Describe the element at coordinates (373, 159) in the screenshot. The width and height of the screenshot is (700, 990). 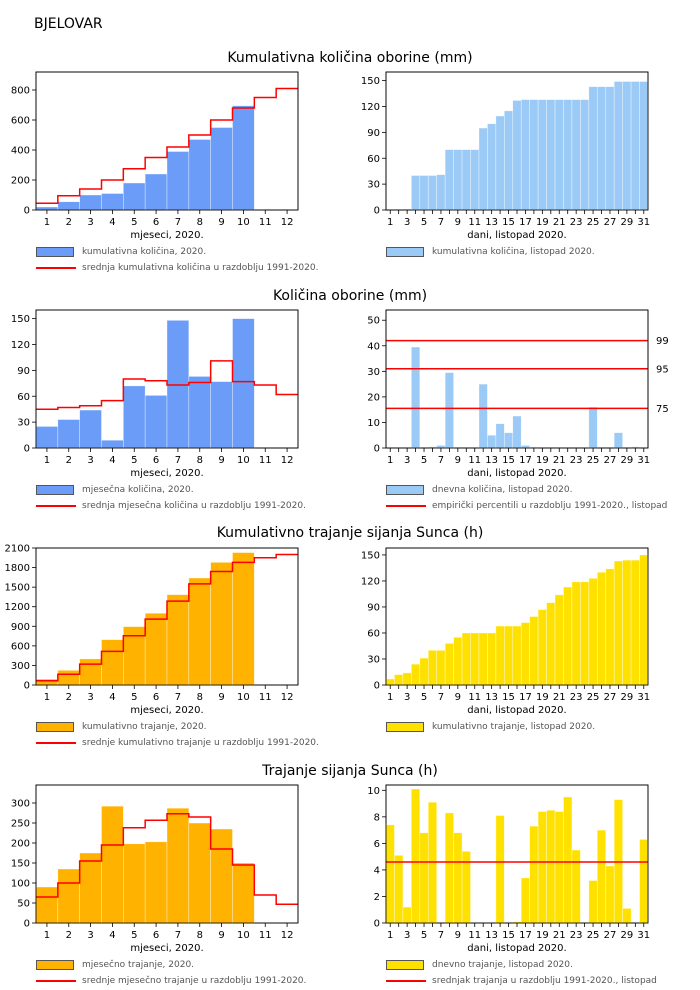
I see `y-tick-label: 60` at that location.